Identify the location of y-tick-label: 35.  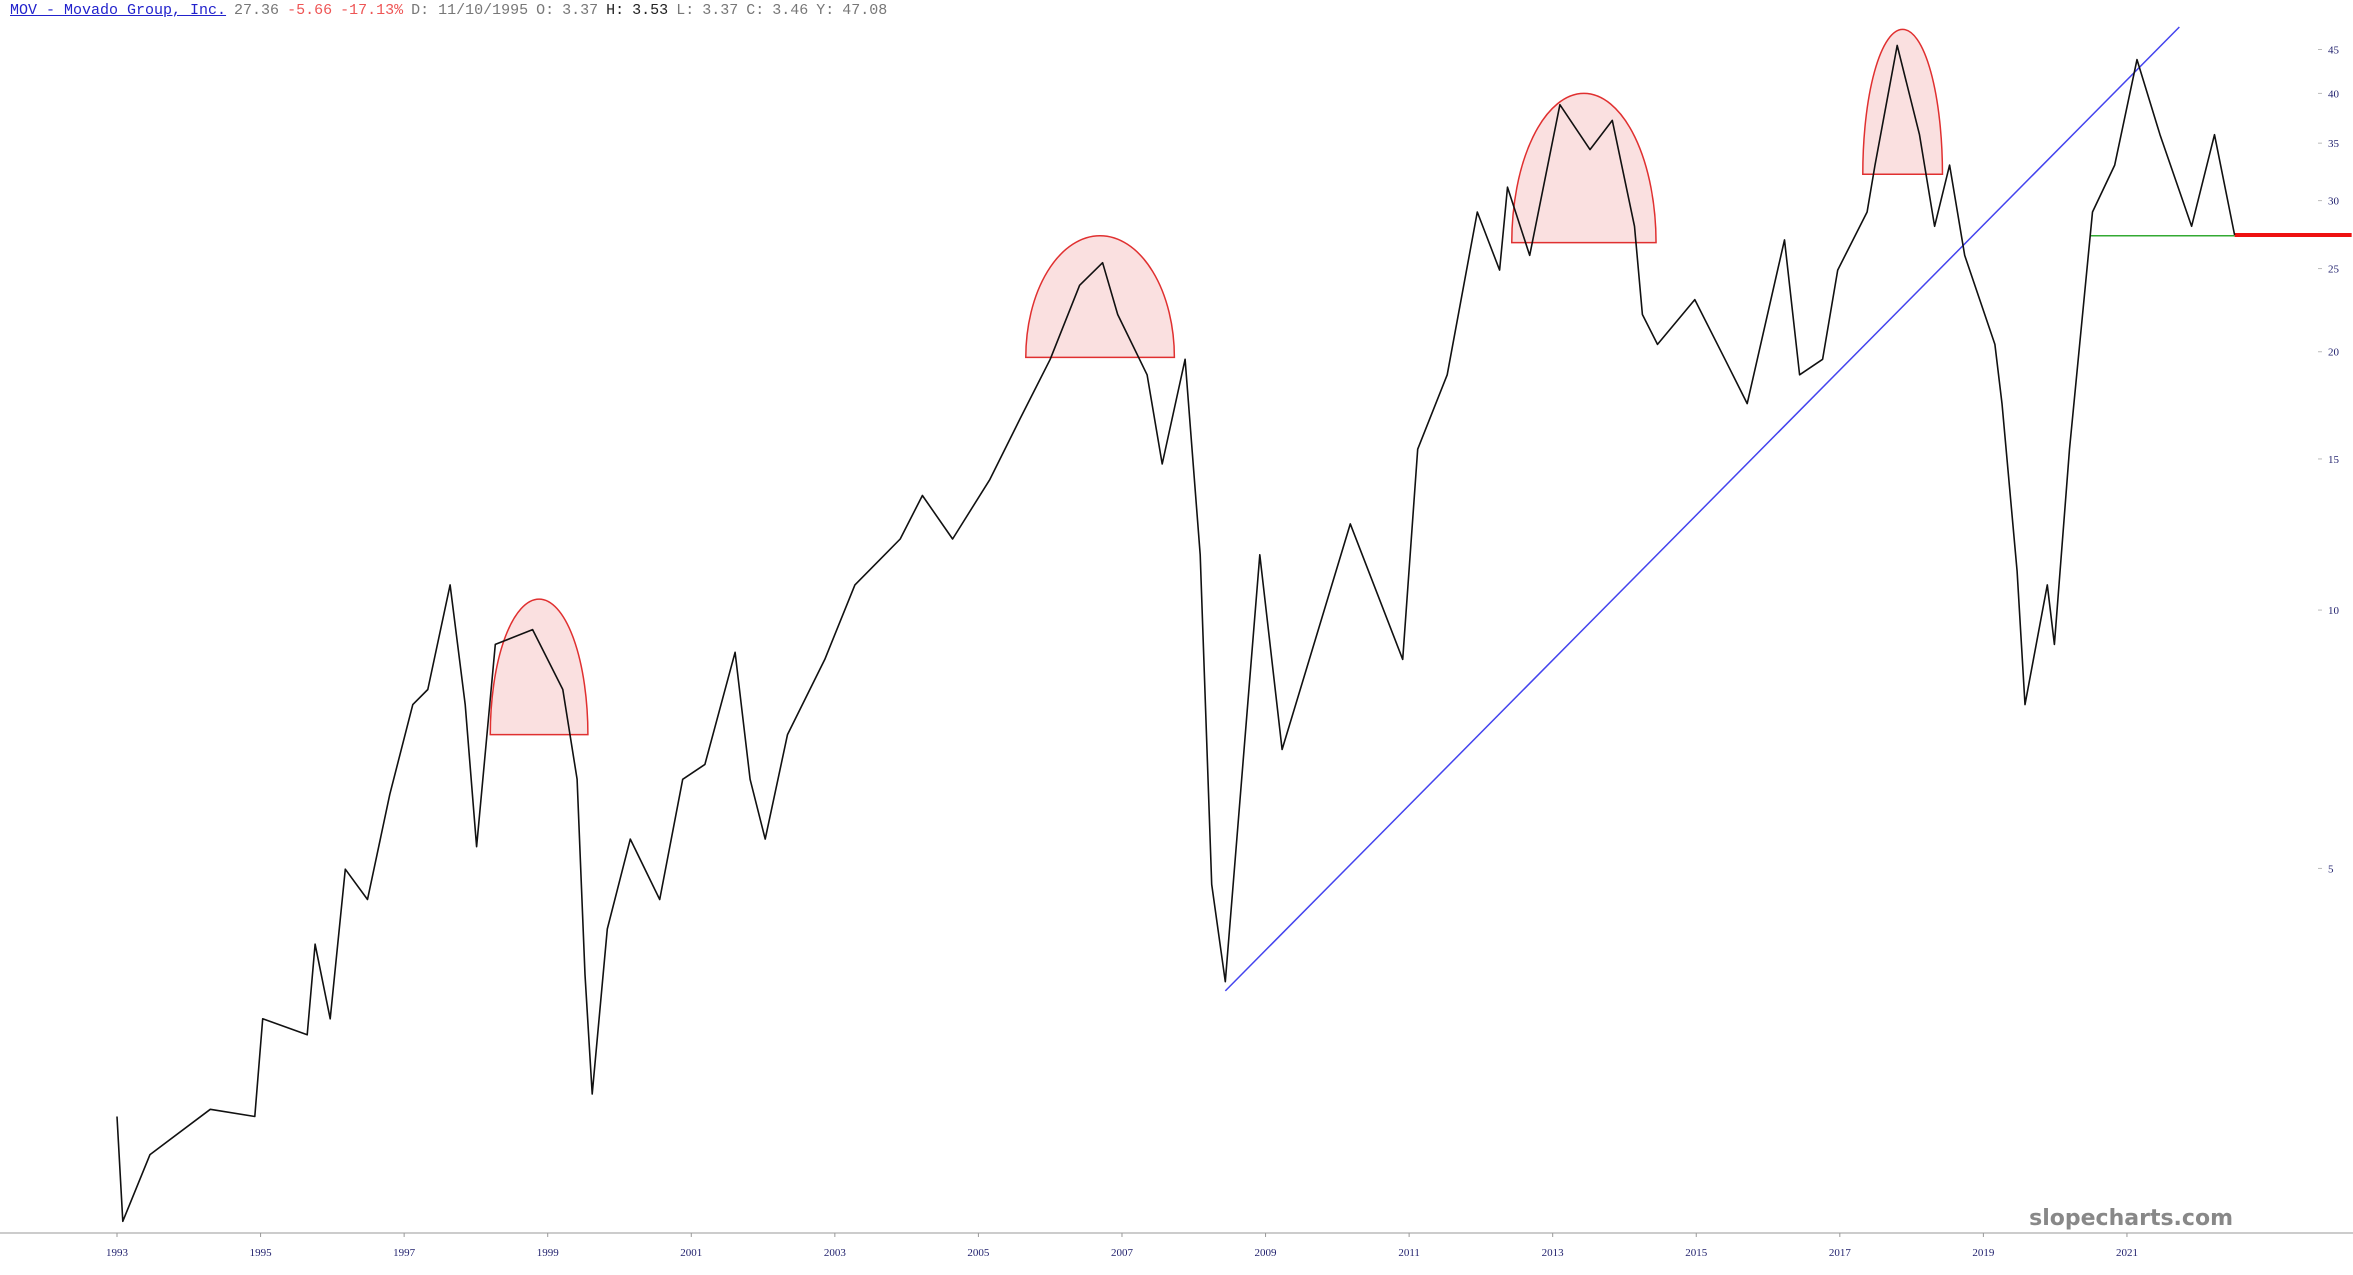
(2334, 144).